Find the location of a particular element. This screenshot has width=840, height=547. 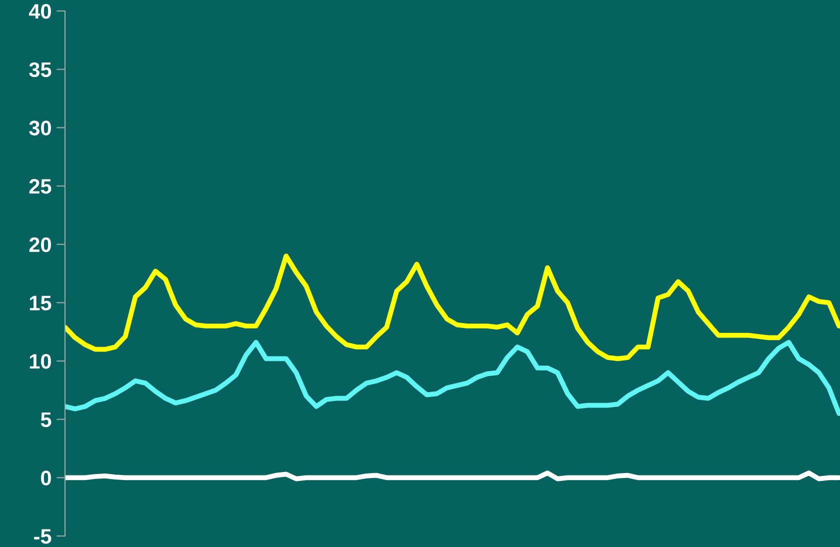

y-tick-label: -5 is located at coordinates (43, 536).